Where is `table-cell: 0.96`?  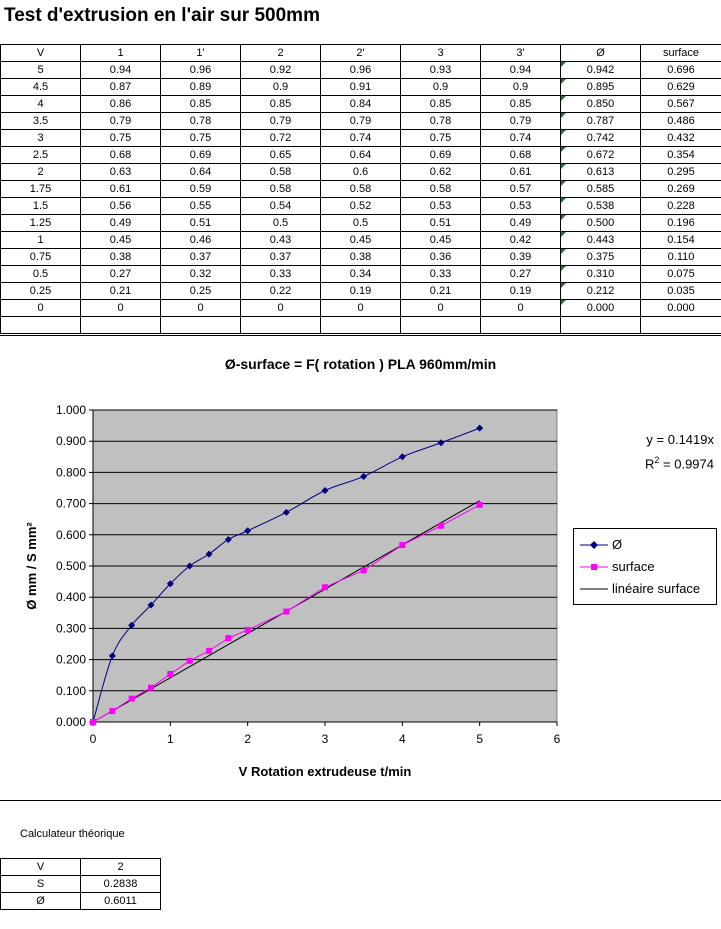
table-cell: 0.96 is located at coordinates (200, 70).